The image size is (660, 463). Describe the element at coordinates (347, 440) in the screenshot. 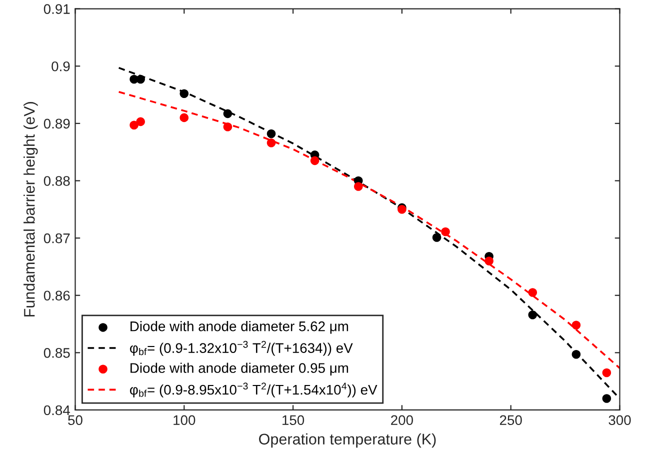

I see `x-axis-title: Operation temperature (K)` at that location.